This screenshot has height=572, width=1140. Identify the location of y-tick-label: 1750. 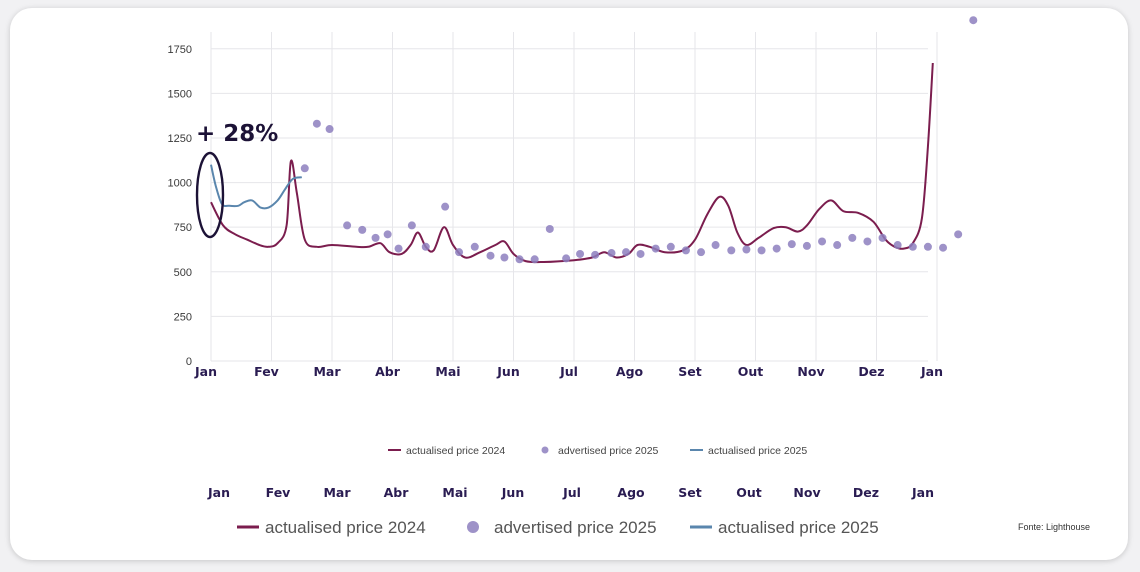
(180, 50).